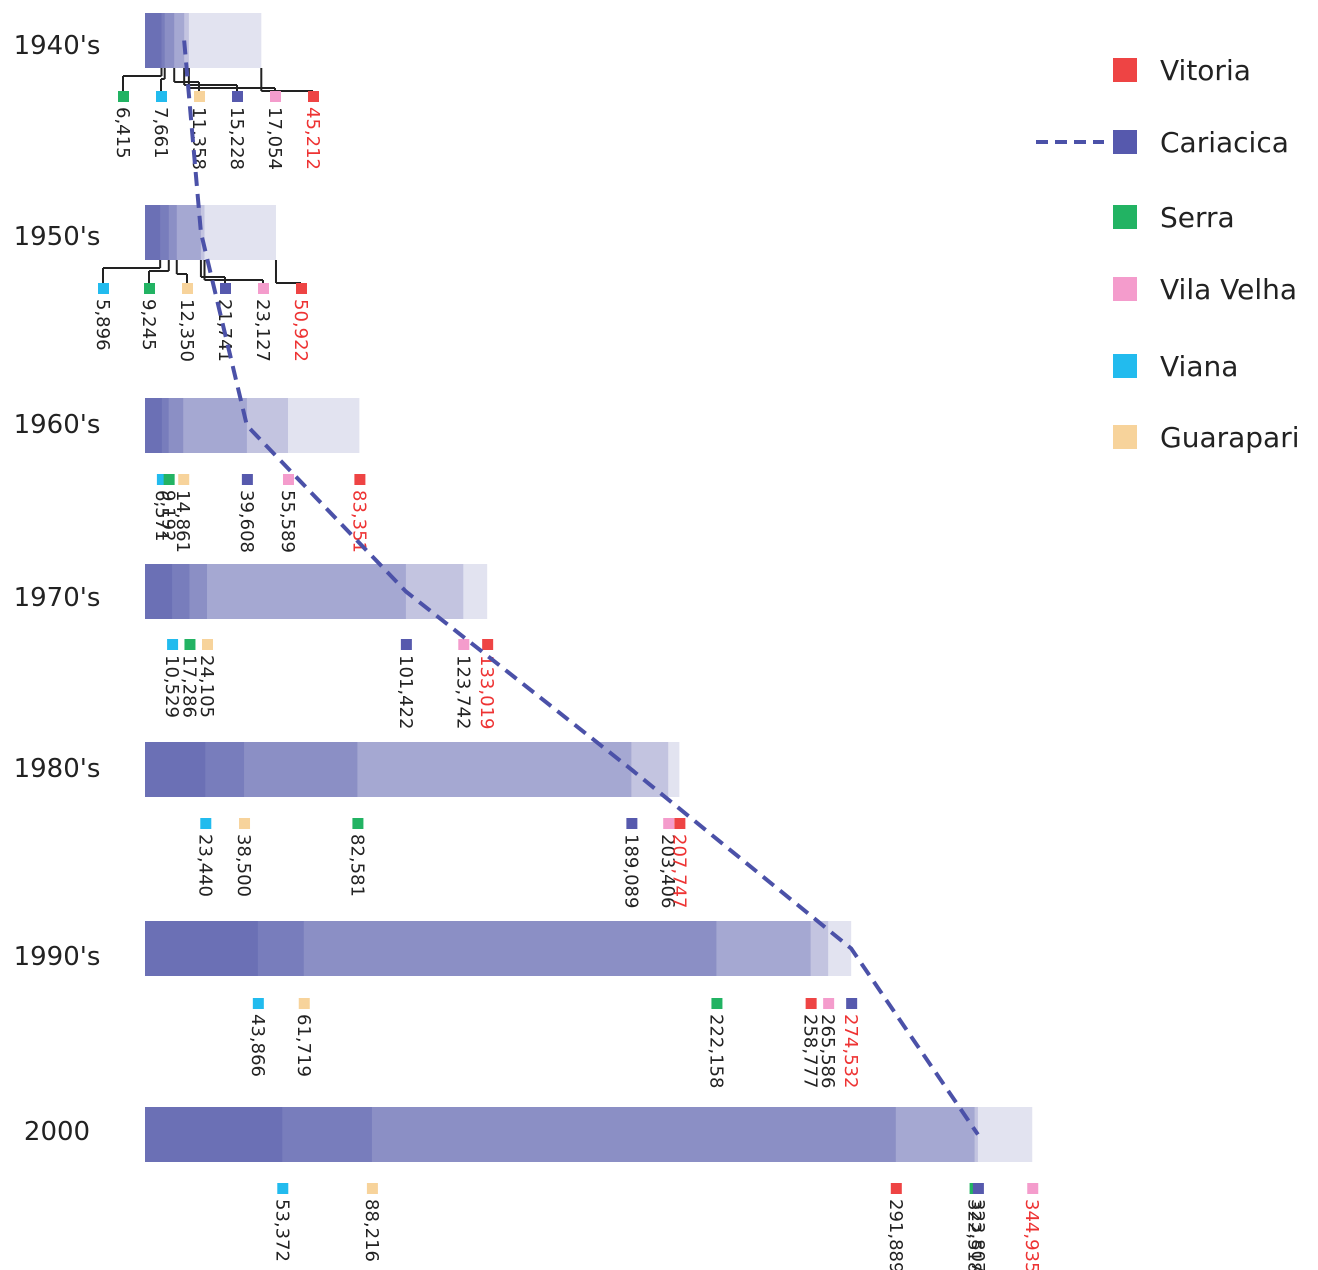 This screenshot has height=1270, width=1318. Describe the element at coordinates (358, 521) in the screenshot. I see `value-label-vitoria-1960-s: 83,351` at that location.